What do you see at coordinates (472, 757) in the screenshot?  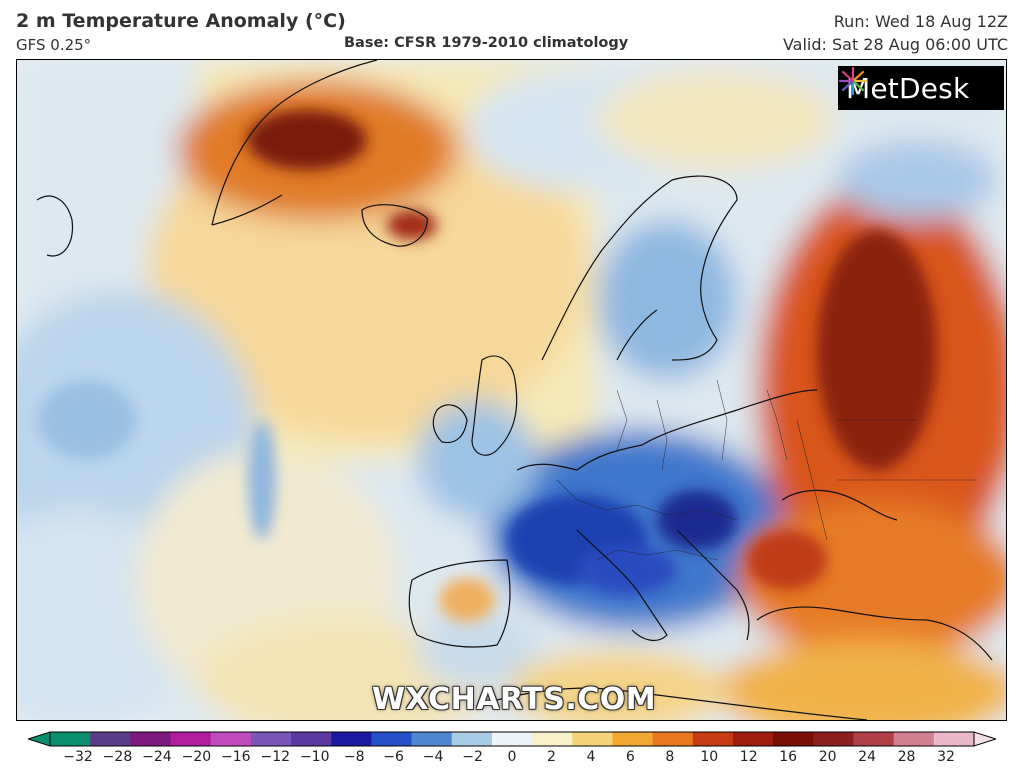 I see `colorbar-tick-label: −2` at bounding box center [472, 757].